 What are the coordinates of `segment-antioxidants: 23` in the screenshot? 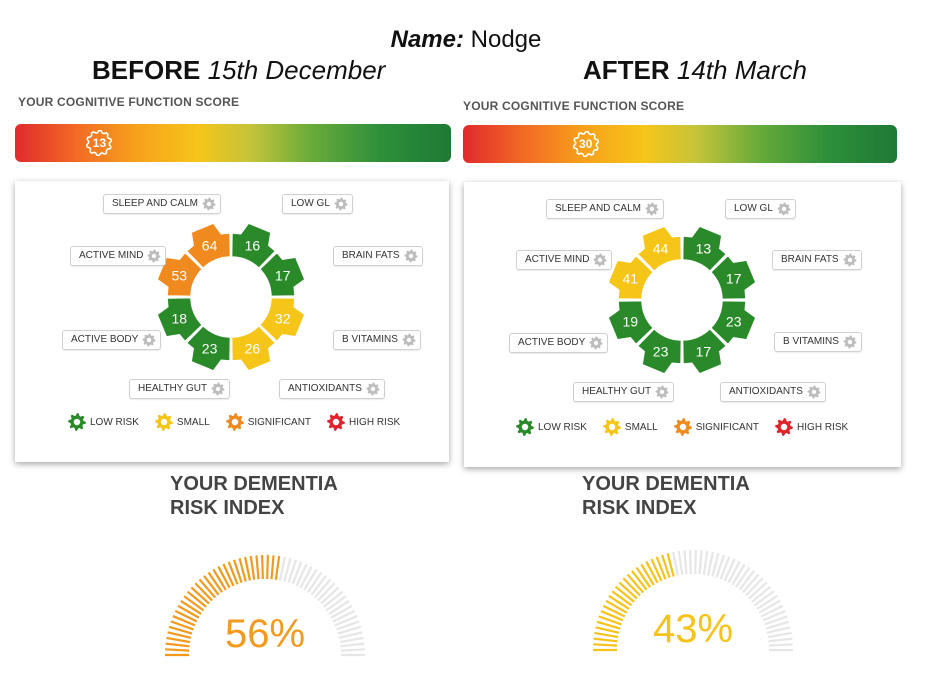 It's located at (659, 351).